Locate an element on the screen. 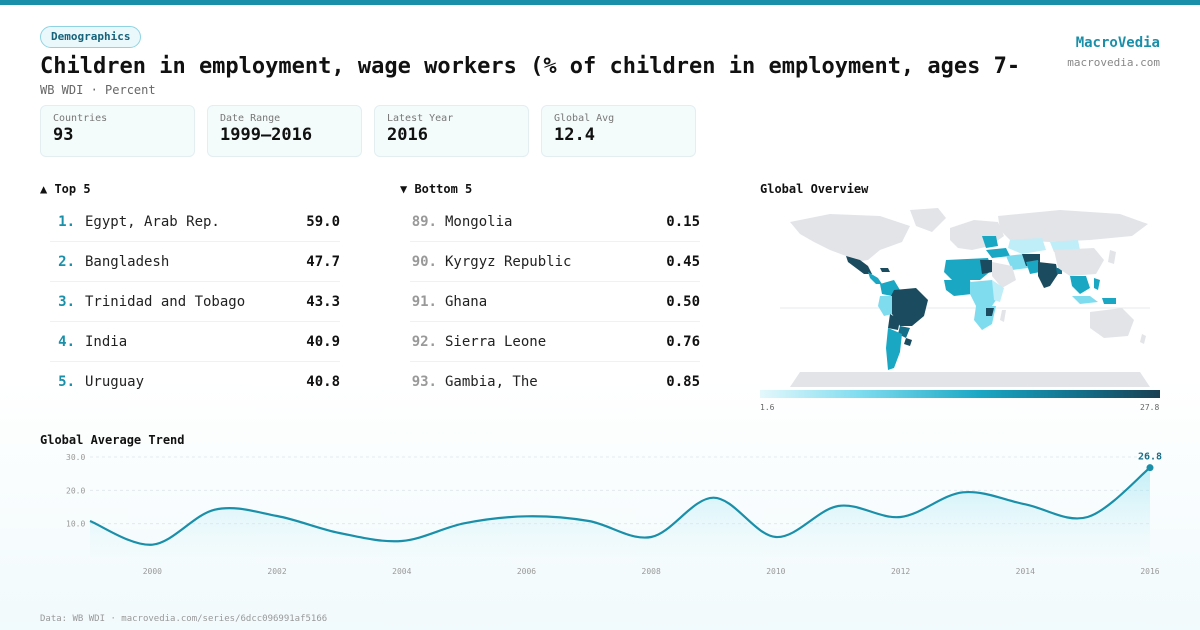  rank-number: 90. is located at coordinates (424, 261).